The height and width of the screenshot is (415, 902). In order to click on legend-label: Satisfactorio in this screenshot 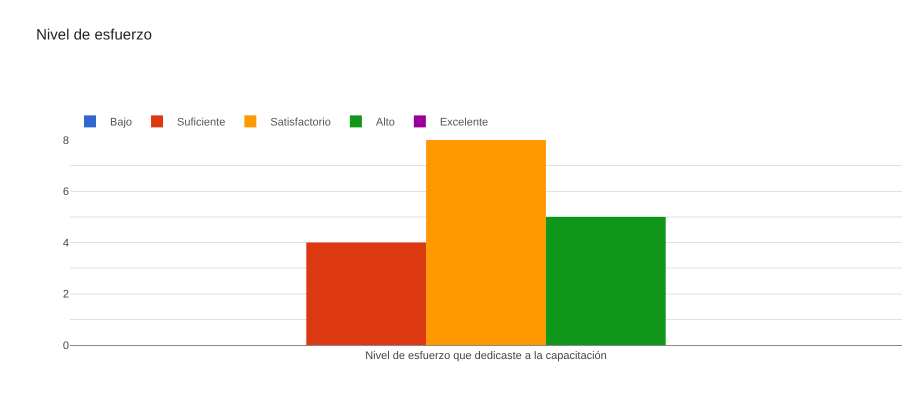, I will do `click(300, 122)`.